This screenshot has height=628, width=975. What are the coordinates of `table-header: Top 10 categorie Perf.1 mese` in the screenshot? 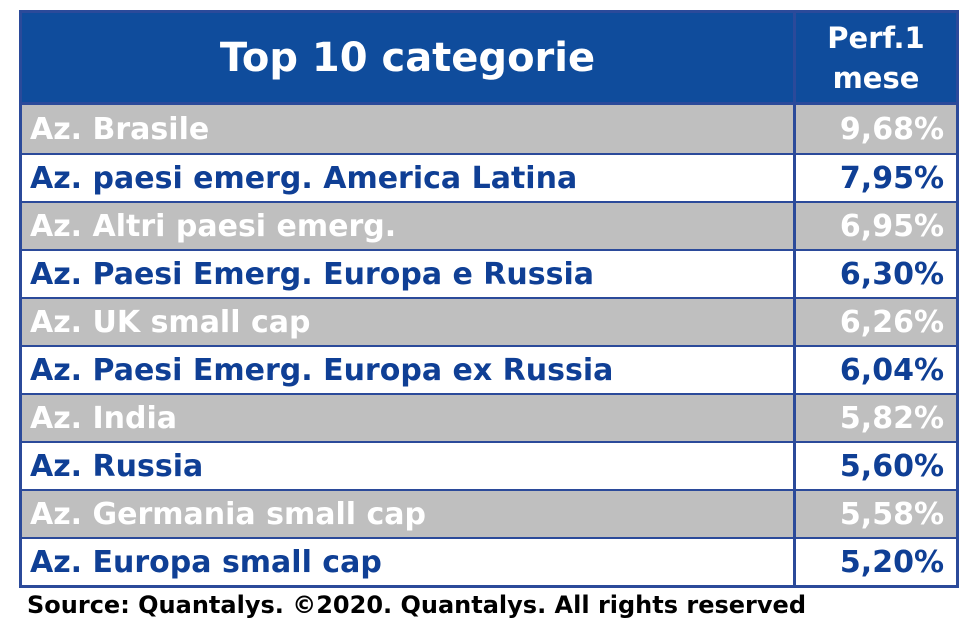 It's located at (489, 59).